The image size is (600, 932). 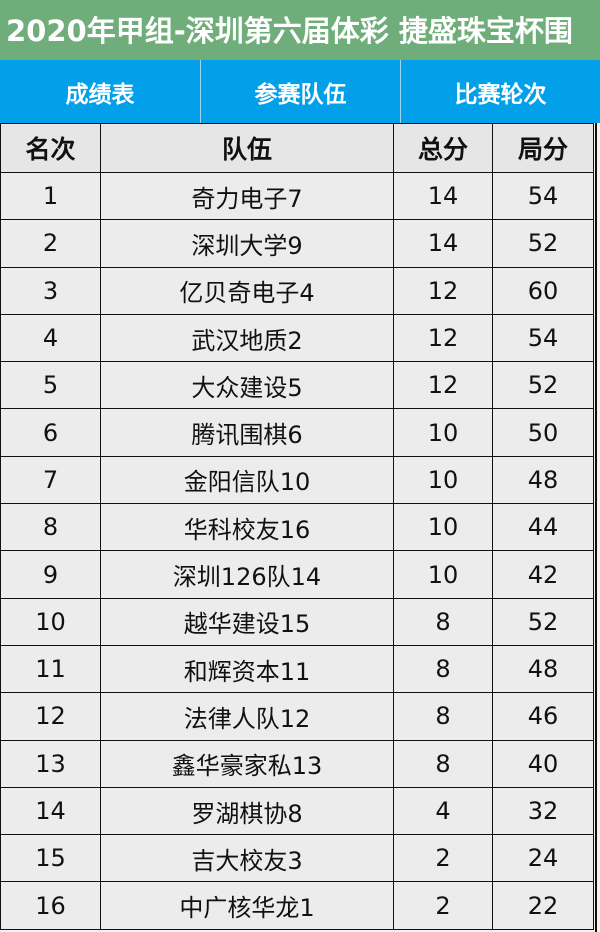 What do you see at coordinates (50, 432) in the screenshot?
I see `rank-cell: 6` at bounding box center [50, 432].